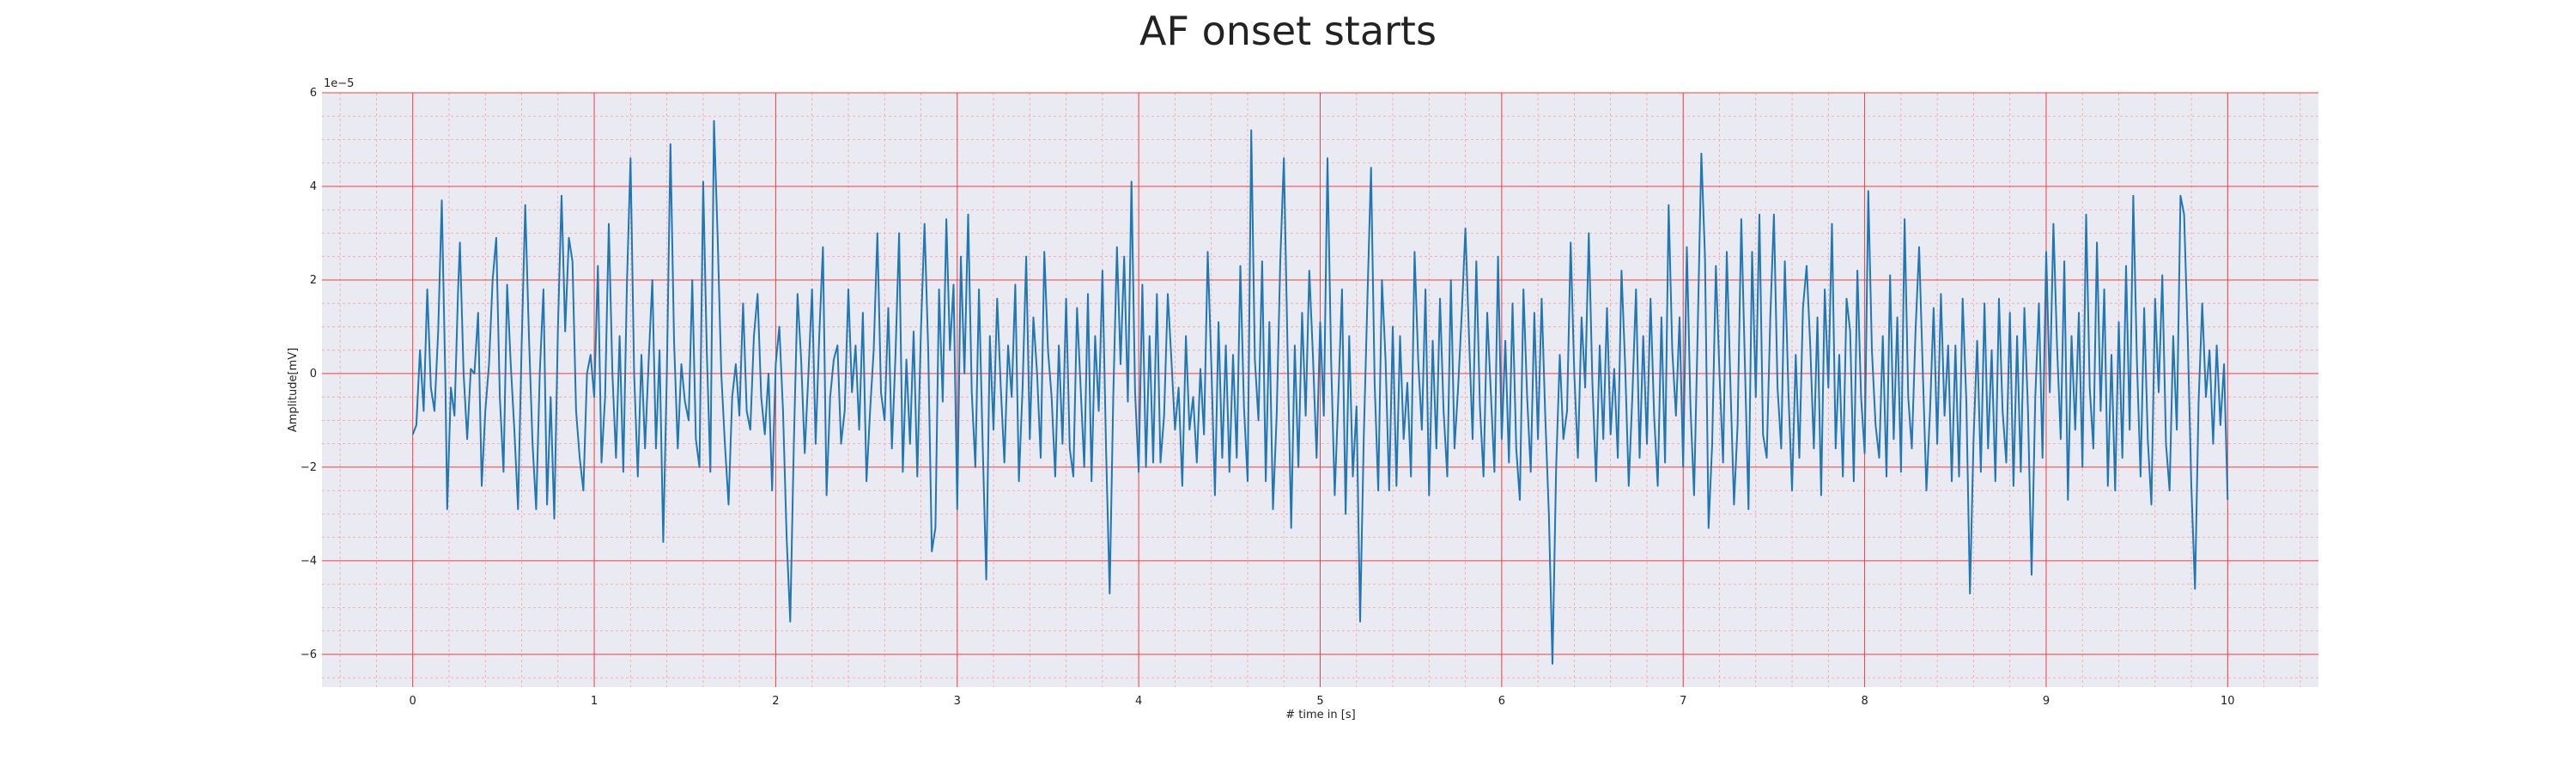 The width and height of the screenshot is (2576, 773). Describe the element at coordinates (339, 83) in the screenshot. I see `y-axis-offset-label: 1e−5` at that location.